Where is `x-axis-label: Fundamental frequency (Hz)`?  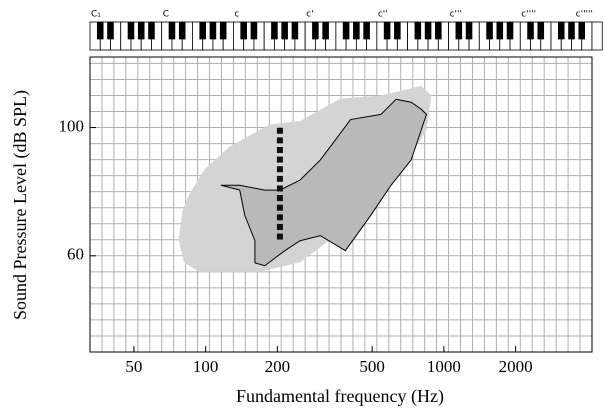 x-axis-label: Fundamental frequency (Hz) is located at coordinates (340, 396).